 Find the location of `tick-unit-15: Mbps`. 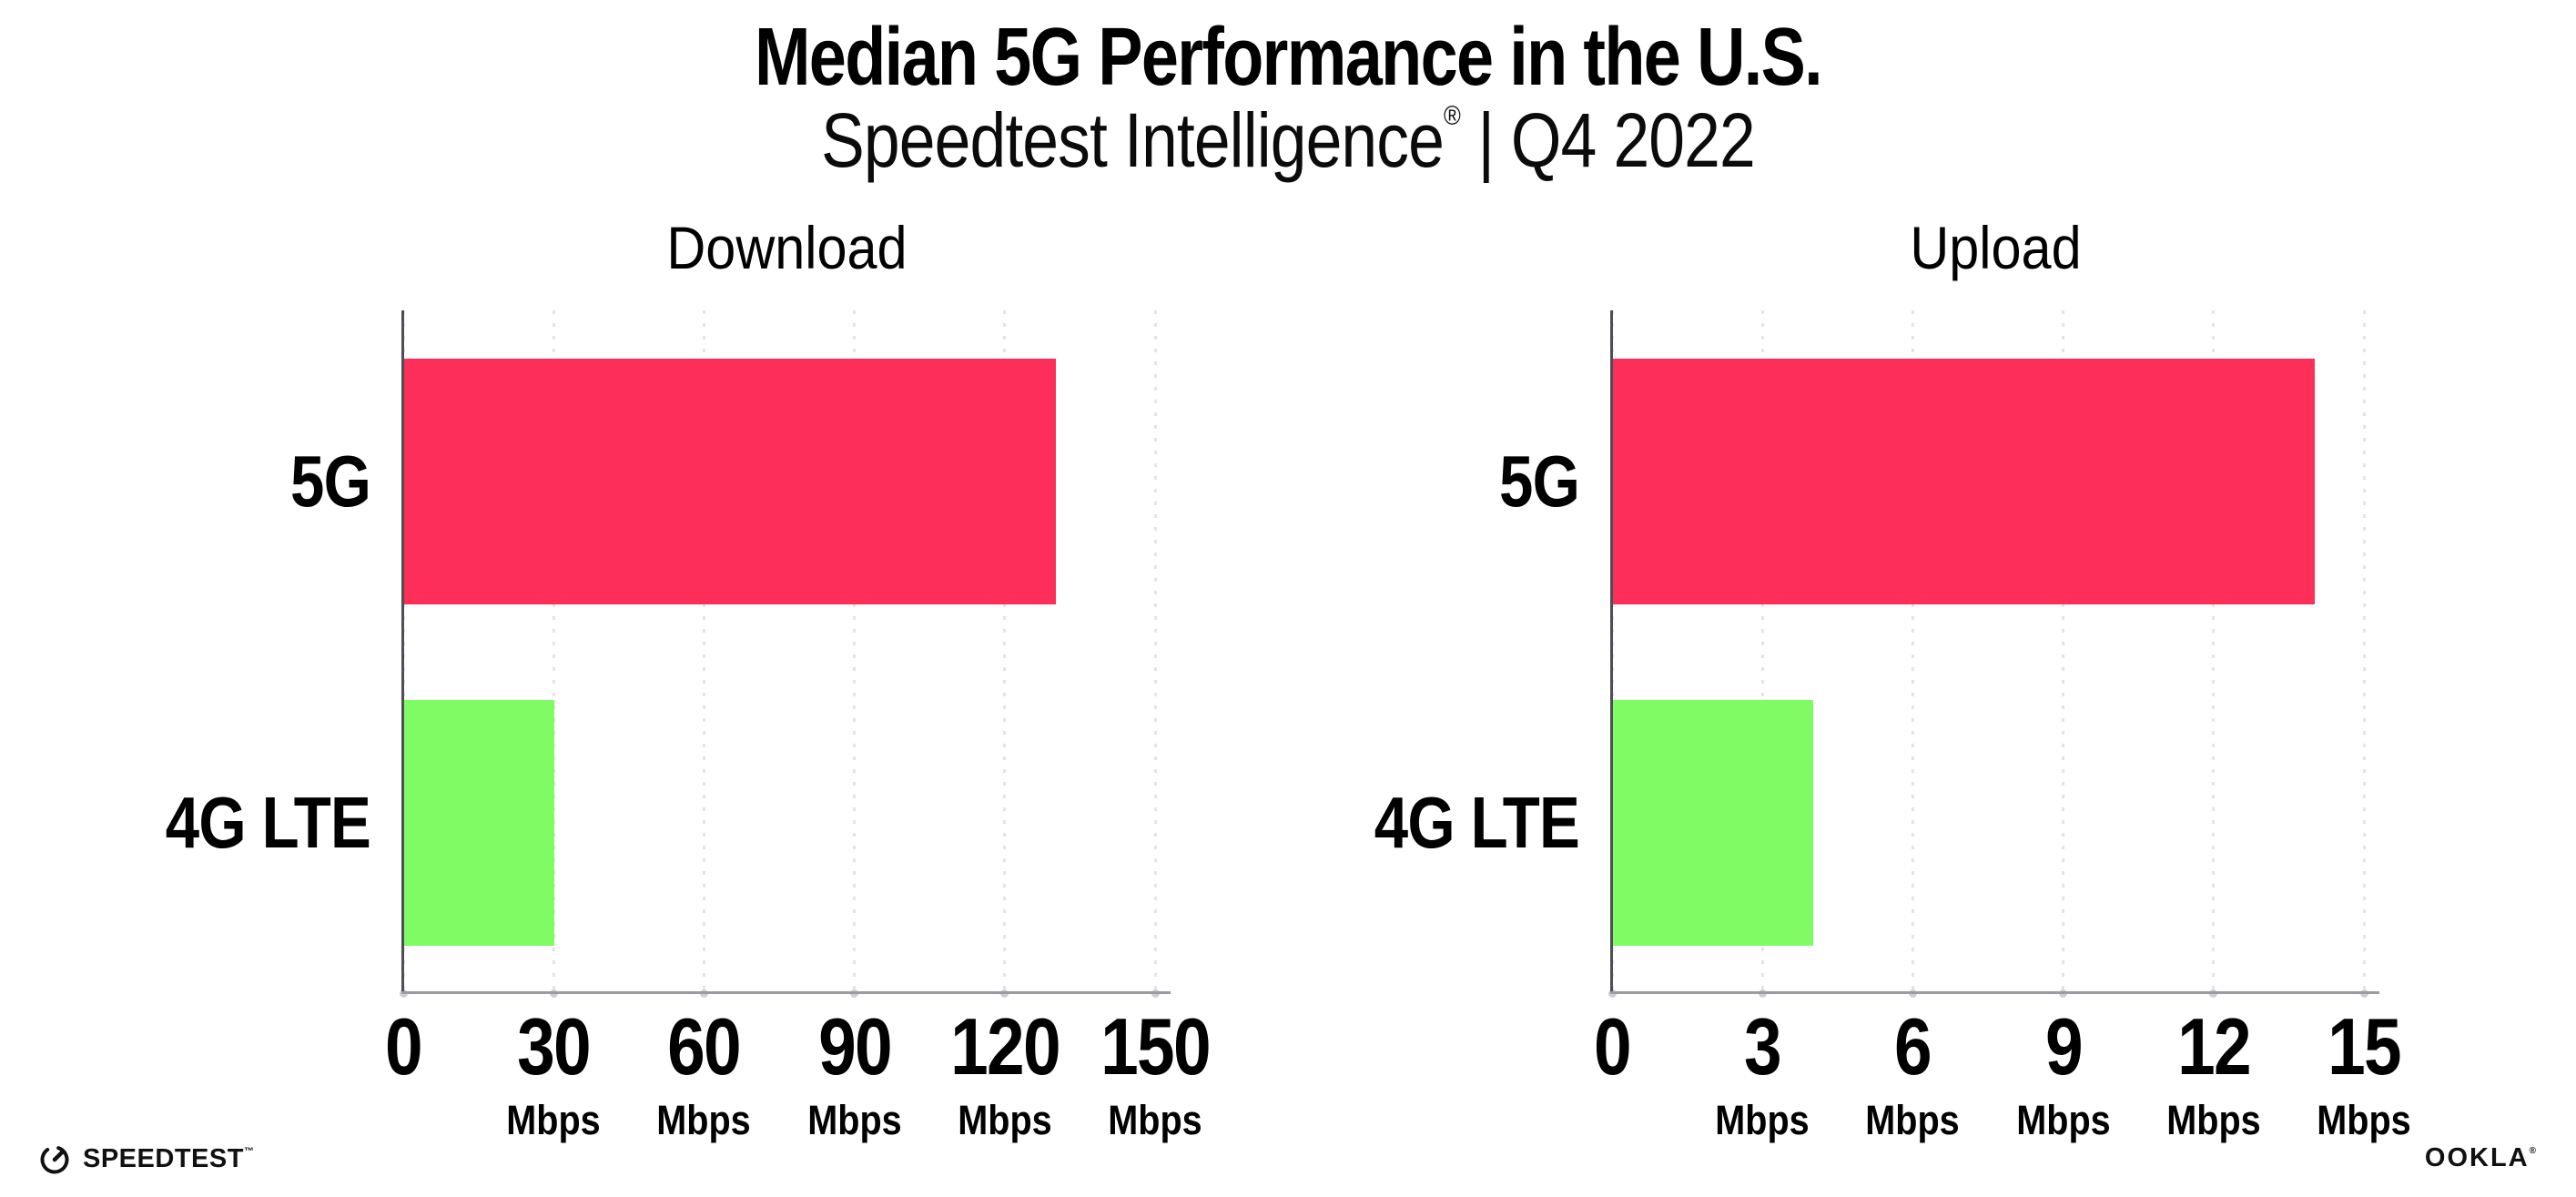

tick-unit-15: Mbps is located at coordinates (2364, 1120).